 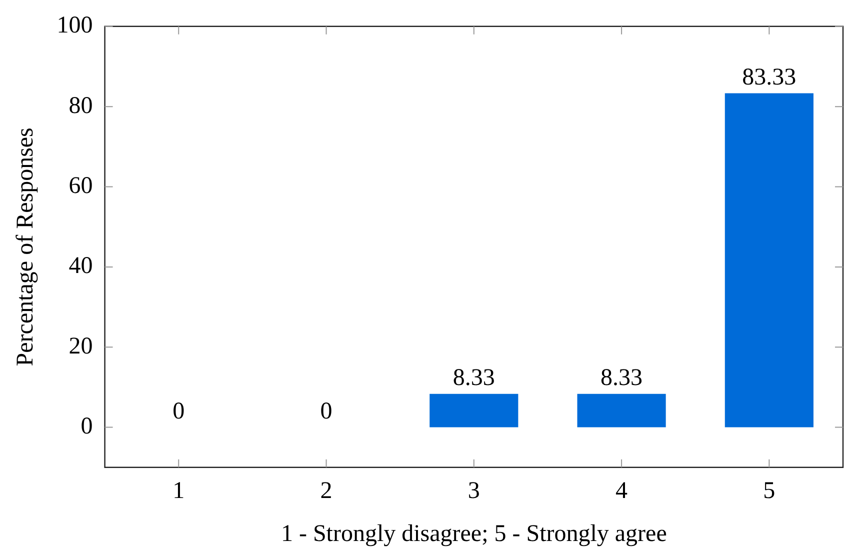 What do you see at coordinates (80, 105) in the screenshot?
I see `y-tick-label: 80` at bounding box center [80, 105].